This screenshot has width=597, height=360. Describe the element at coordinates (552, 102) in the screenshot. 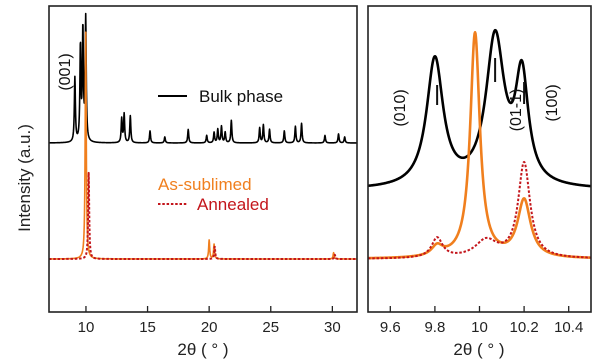

I see `annotation-label: (100)` at that location.